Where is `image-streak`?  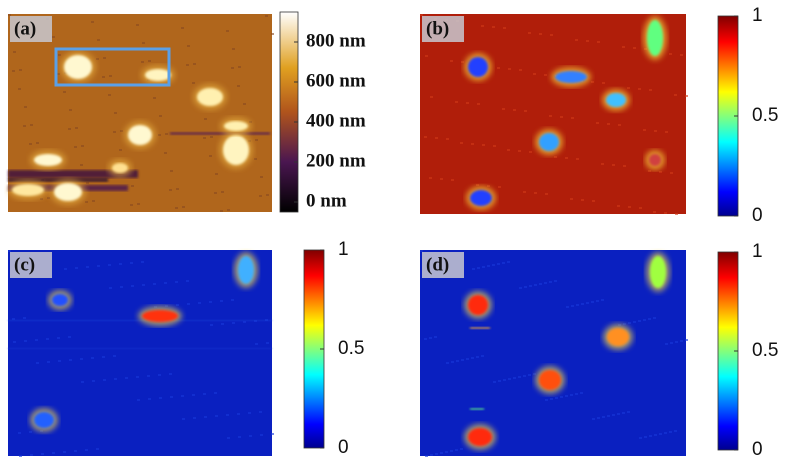
image-streak is located at coordinates (58, 180).